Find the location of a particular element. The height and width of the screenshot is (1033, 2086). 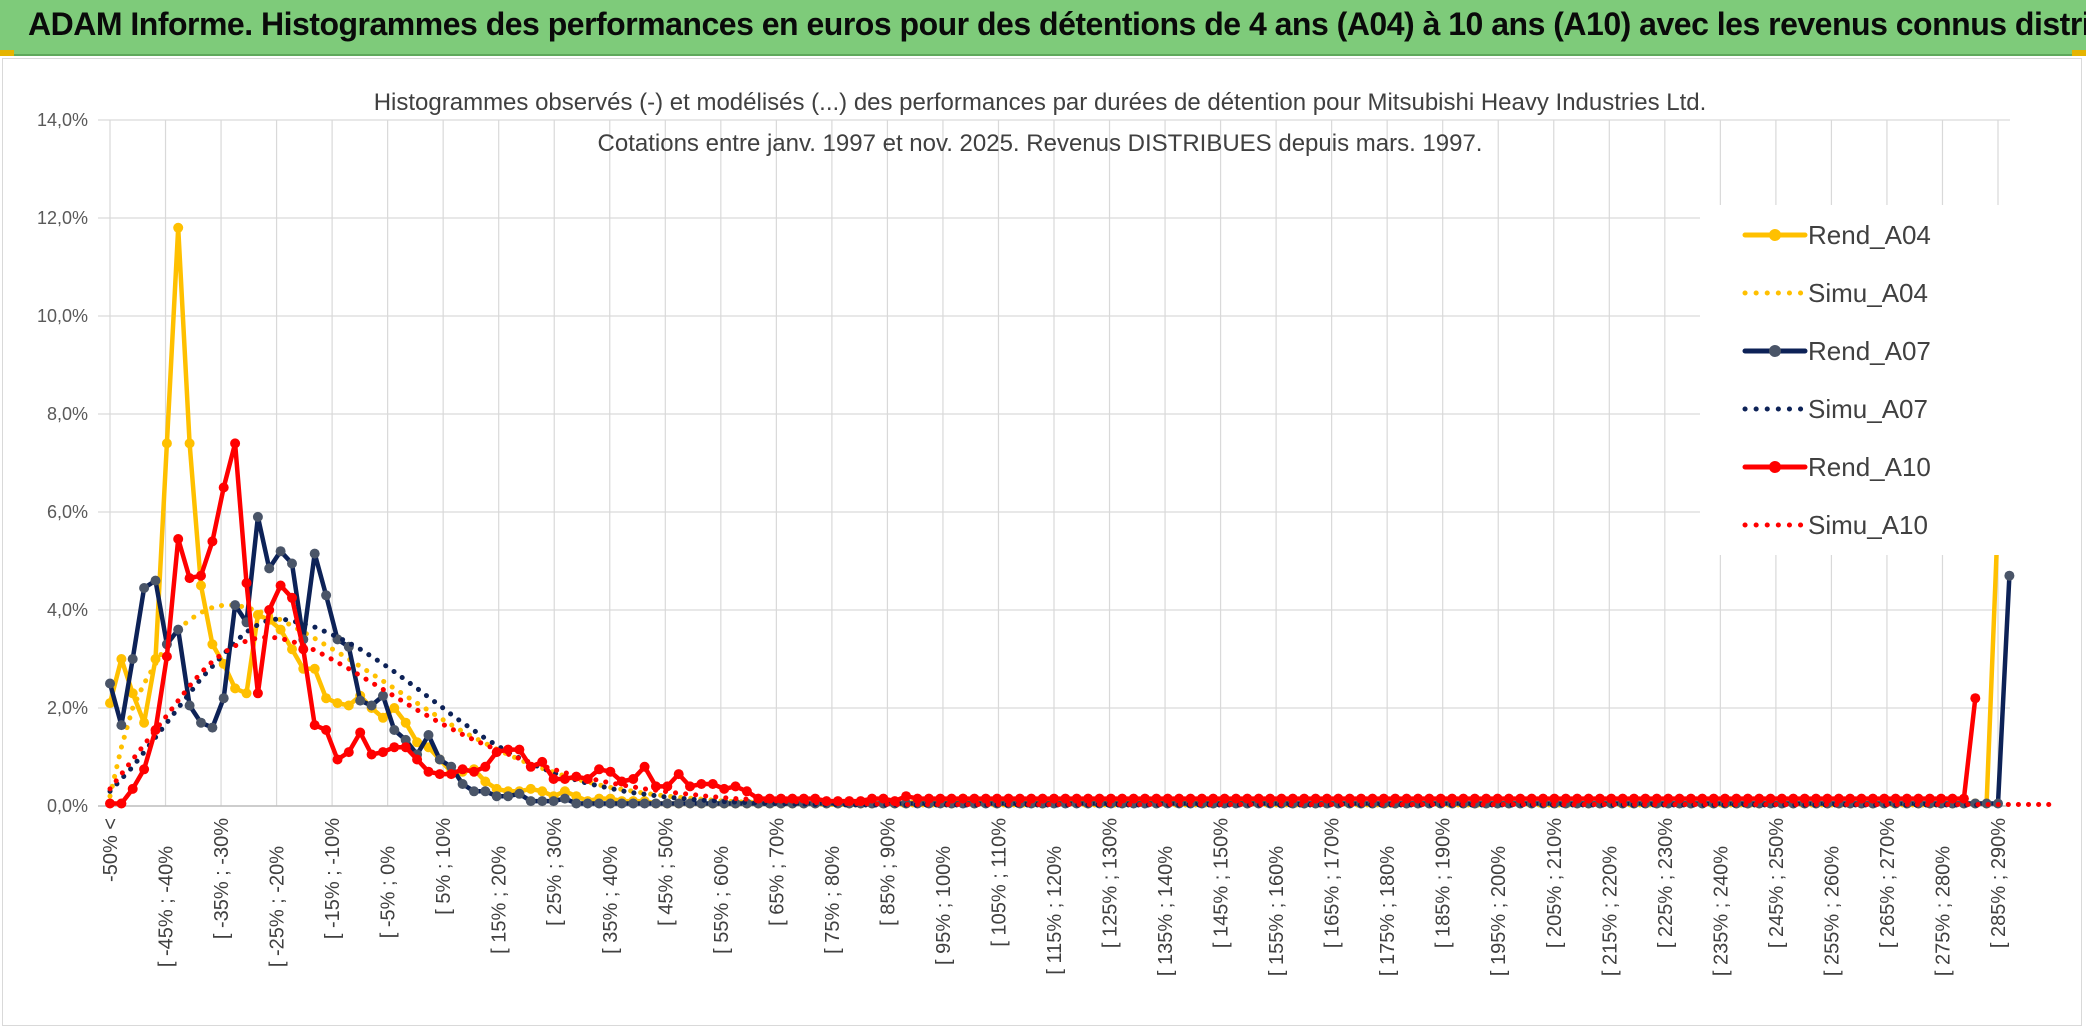

x-tick-label: [ 75% ; 80% is located at coordinates (833, 900).